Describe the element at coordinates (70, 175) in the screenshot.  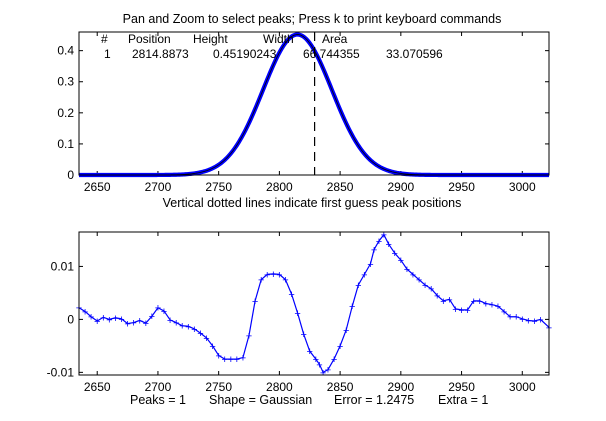
I see `top-ytick-label: 0` at that location.